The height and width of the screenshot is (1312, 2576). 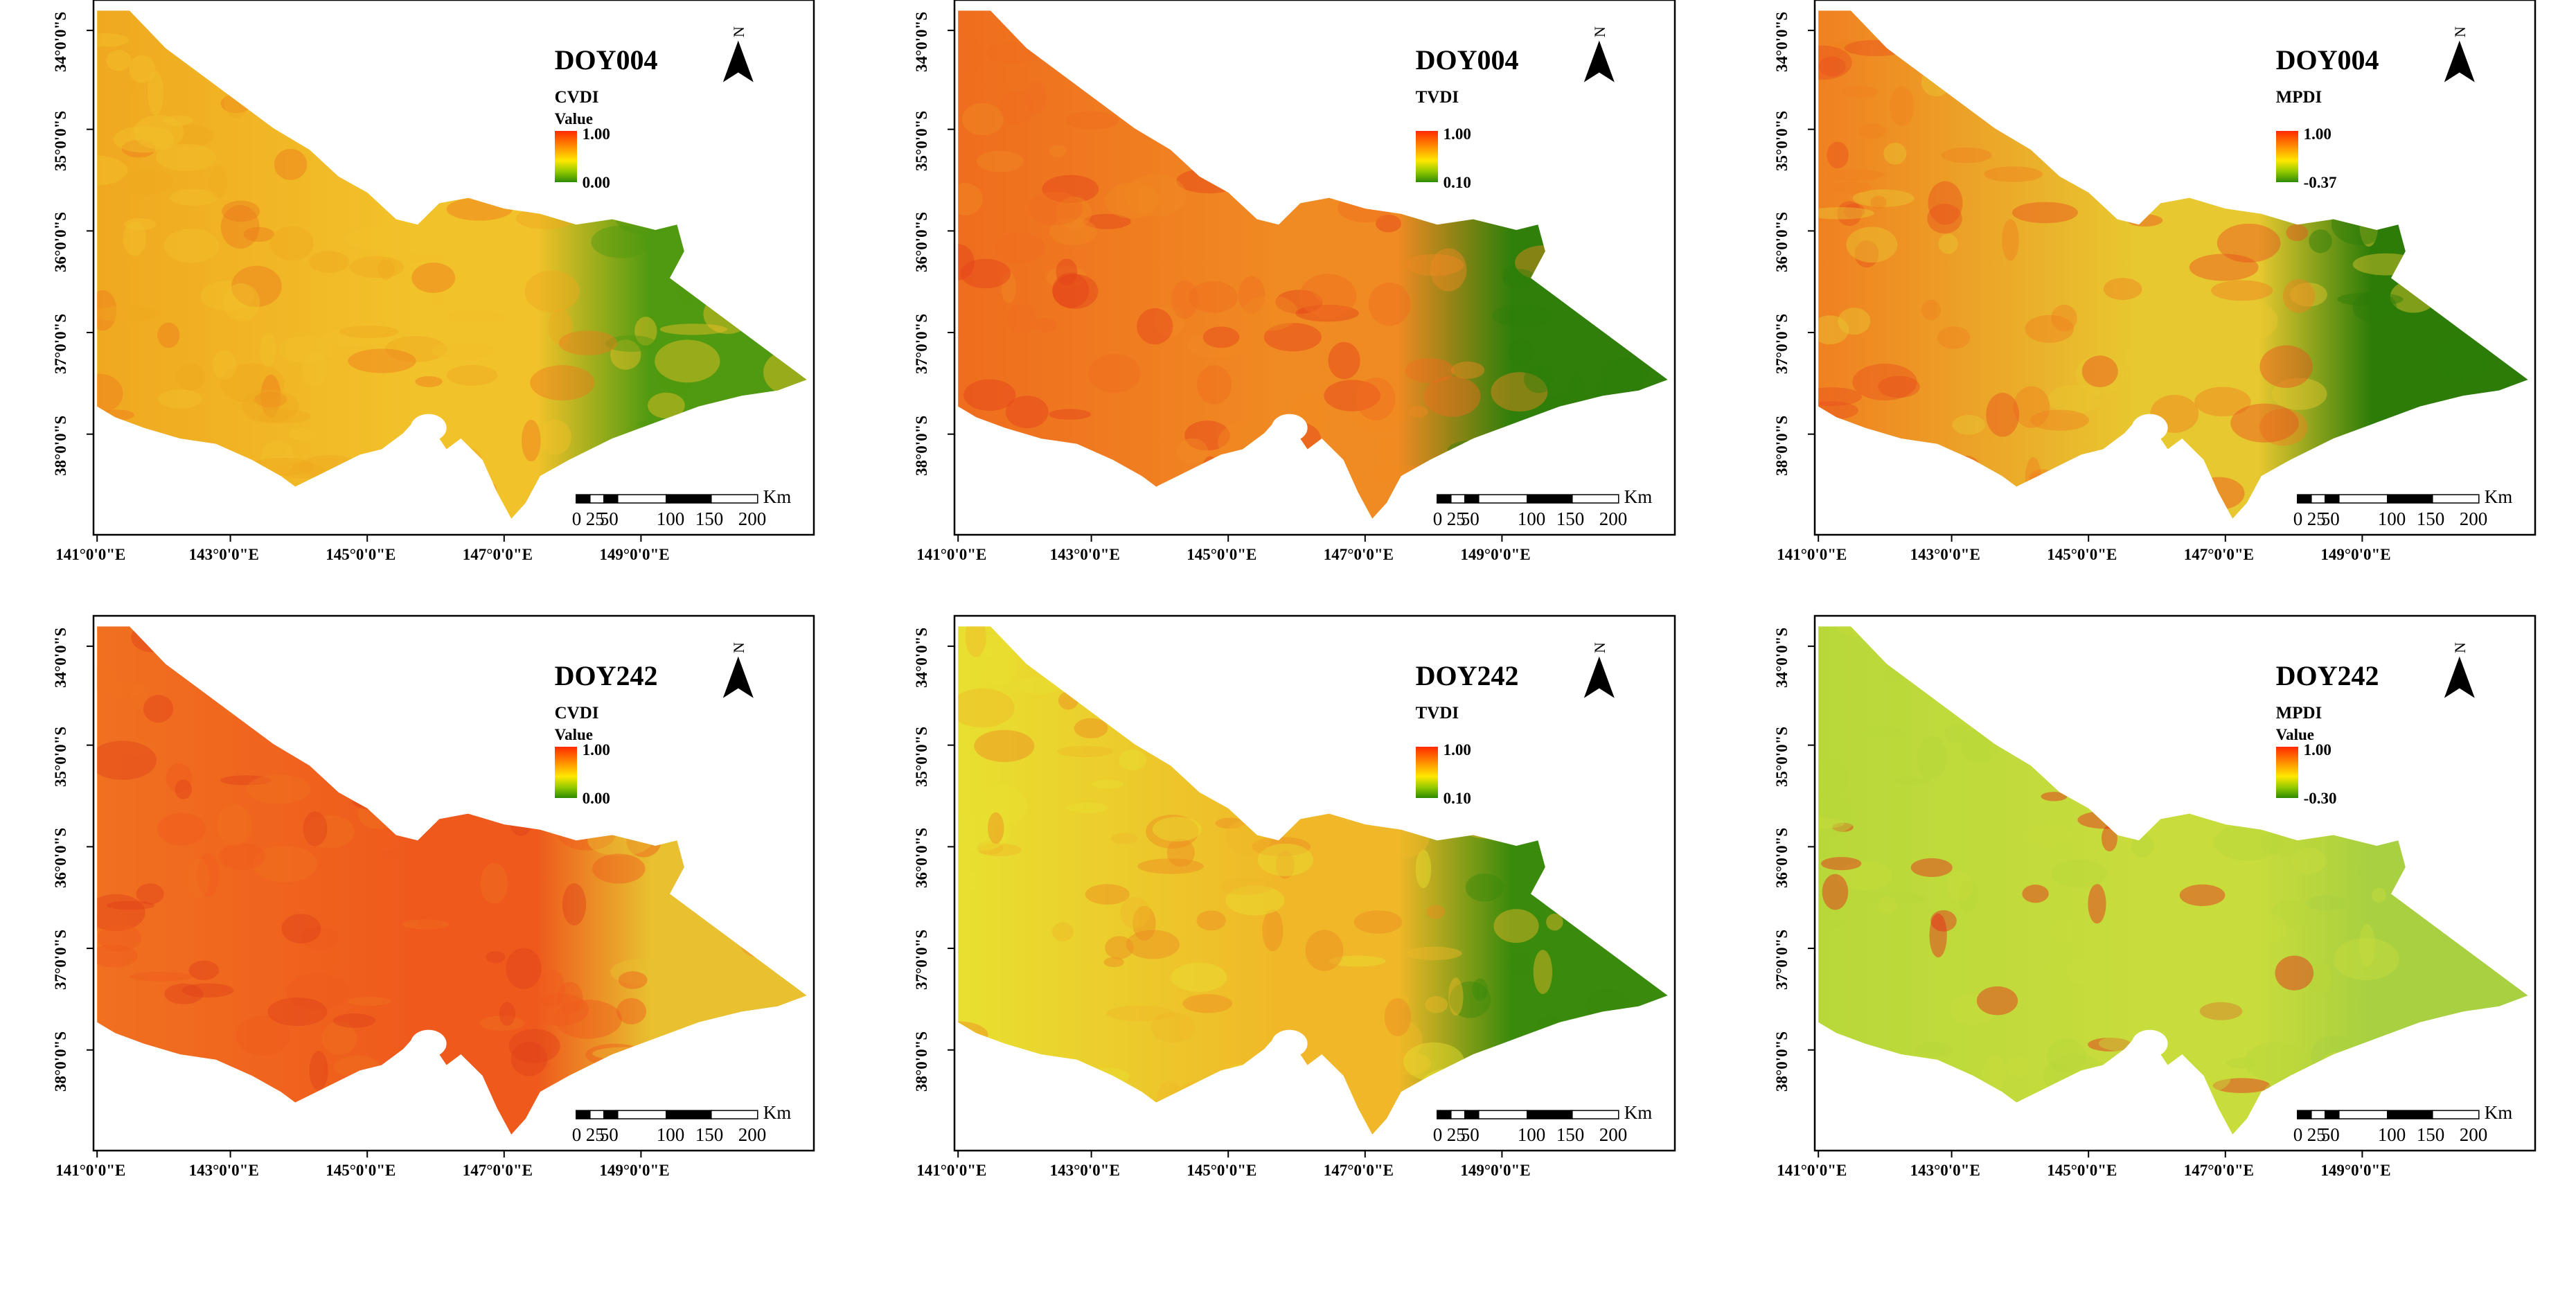 What do you see at coordinates (2320, 798) in the screenshot?
I see `legend-low-value: -0.30` at bounding box center [2320, 798].